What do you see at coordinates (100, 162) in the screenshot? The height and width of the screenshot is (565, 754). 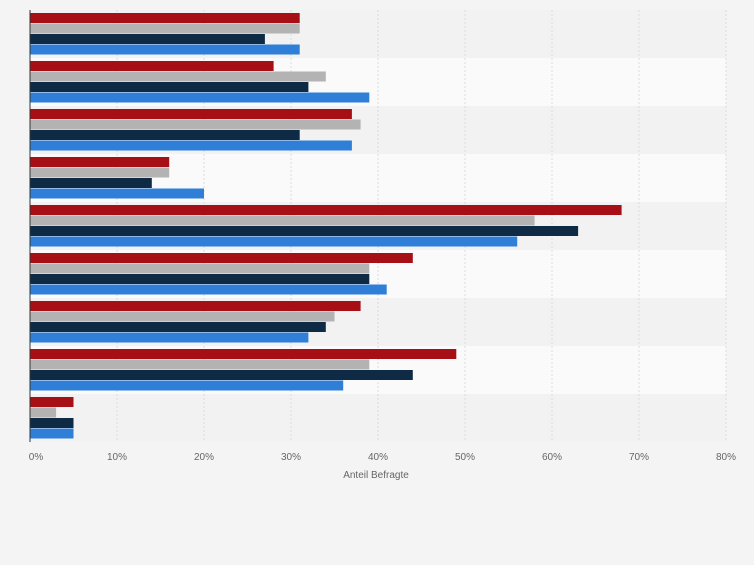 I see `bar-cat4-series1` at bounding box center [100, 162].